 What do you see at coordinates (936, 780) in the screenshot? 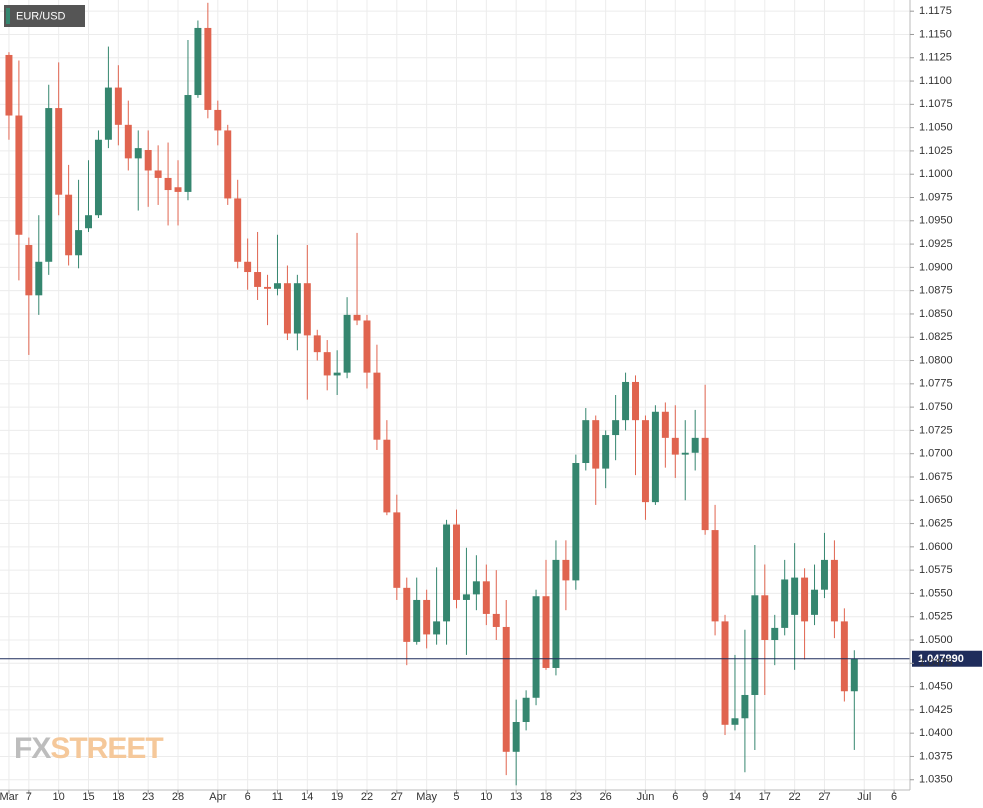
I see `y-tick-label: 1.0350` at bounding box center [936, 780].